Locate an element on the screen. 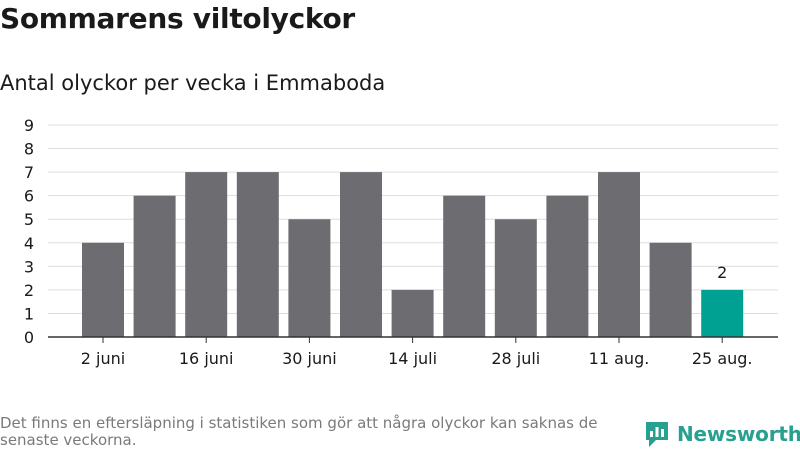 Image resolution: width=800 pixels, height=450 pixels. y-tick-label: 2 is located at coordinates (29, 290).